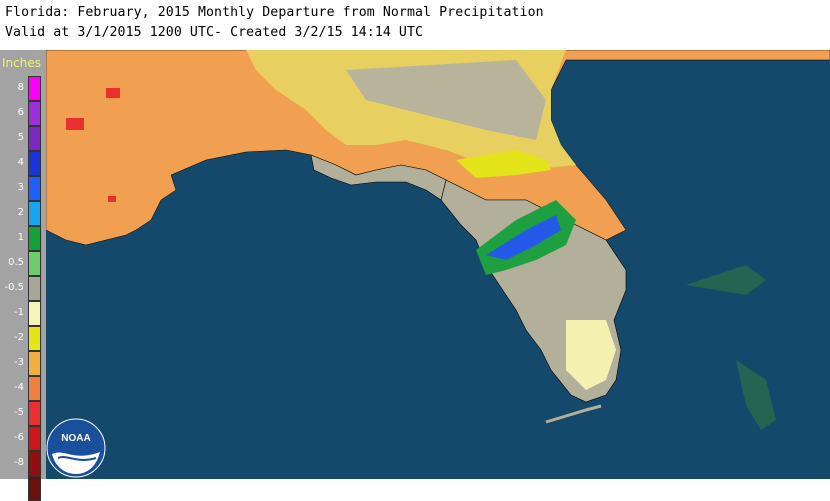  What do you see at coordinates (75, 438) in the screenshot?
I see `noaa-logo-text: NOAA` at bounding box center [75, 438].